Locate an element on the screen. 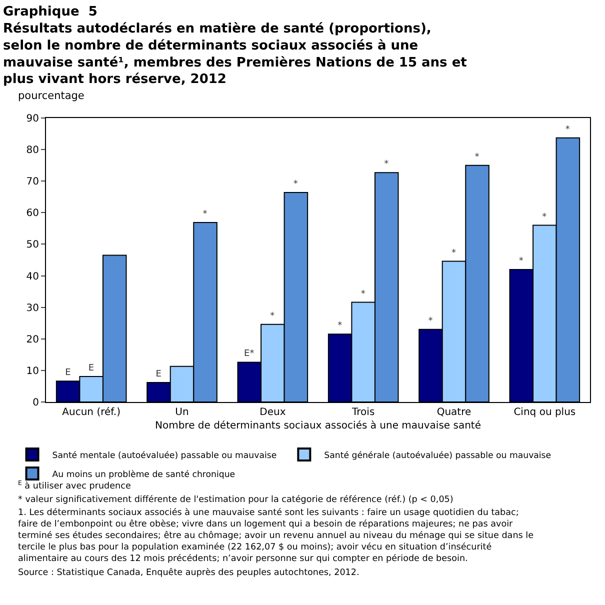 This screenshot has width=605, height=605. legend-label: Santé générale (autoévaluée) passable ou mauvaise is located at coordinates (438, 455).